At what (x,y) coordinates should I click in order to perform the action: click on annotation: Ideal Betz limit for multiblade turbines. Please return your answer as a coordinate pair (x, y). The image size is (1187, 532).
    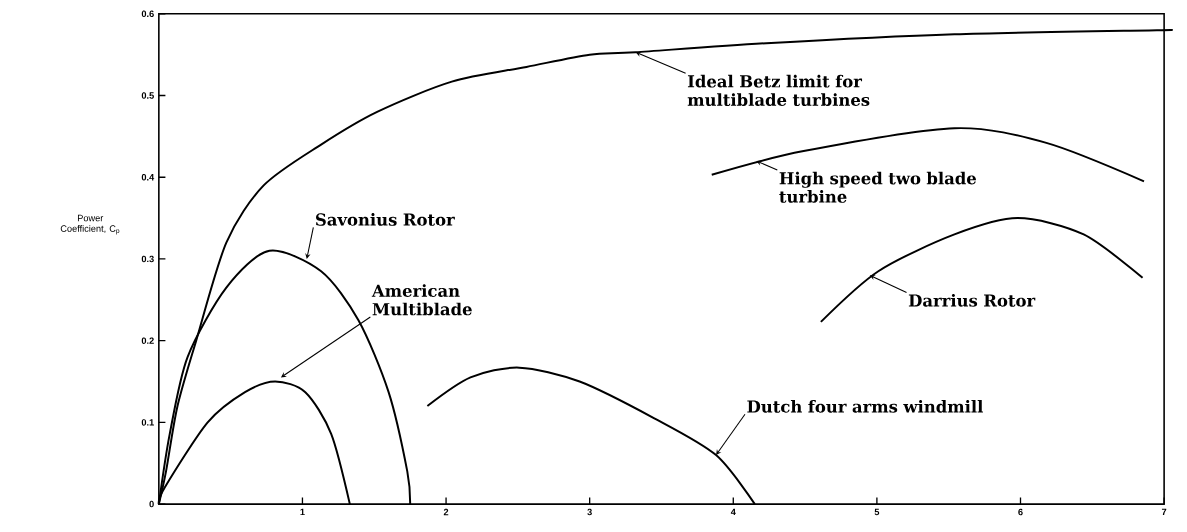
    Looking at the image, I should click on (778, 90).